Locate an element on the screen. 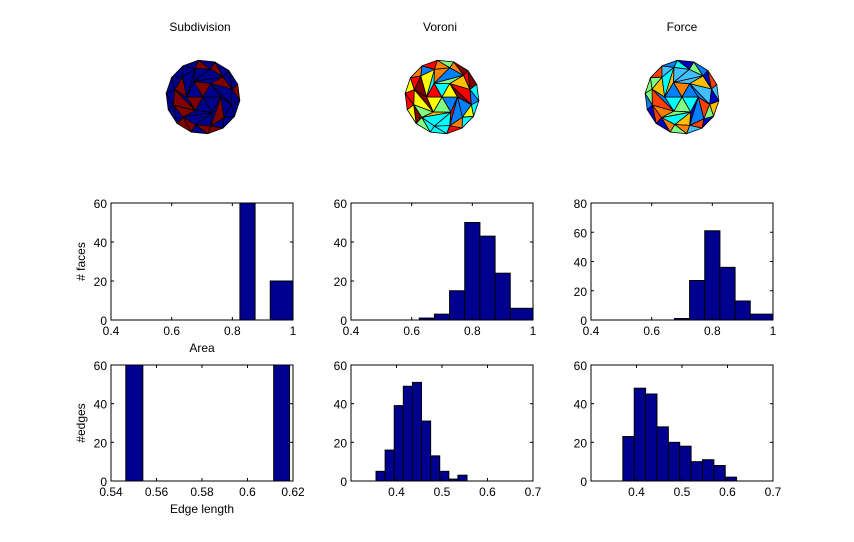 The image size is (854, 542). x-tick-label: 0.56 is located at coordinates (157, 492).